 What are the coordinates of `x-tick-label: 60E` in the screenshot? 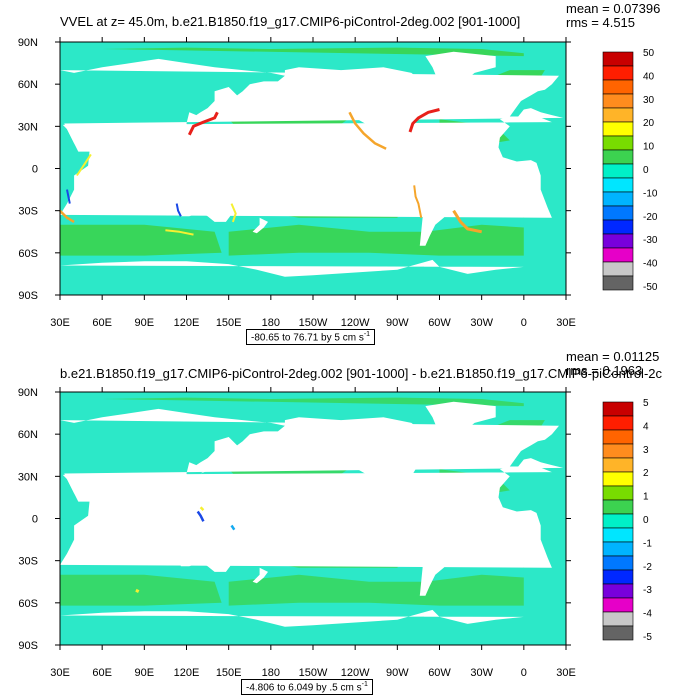 It's located at (102, 323).